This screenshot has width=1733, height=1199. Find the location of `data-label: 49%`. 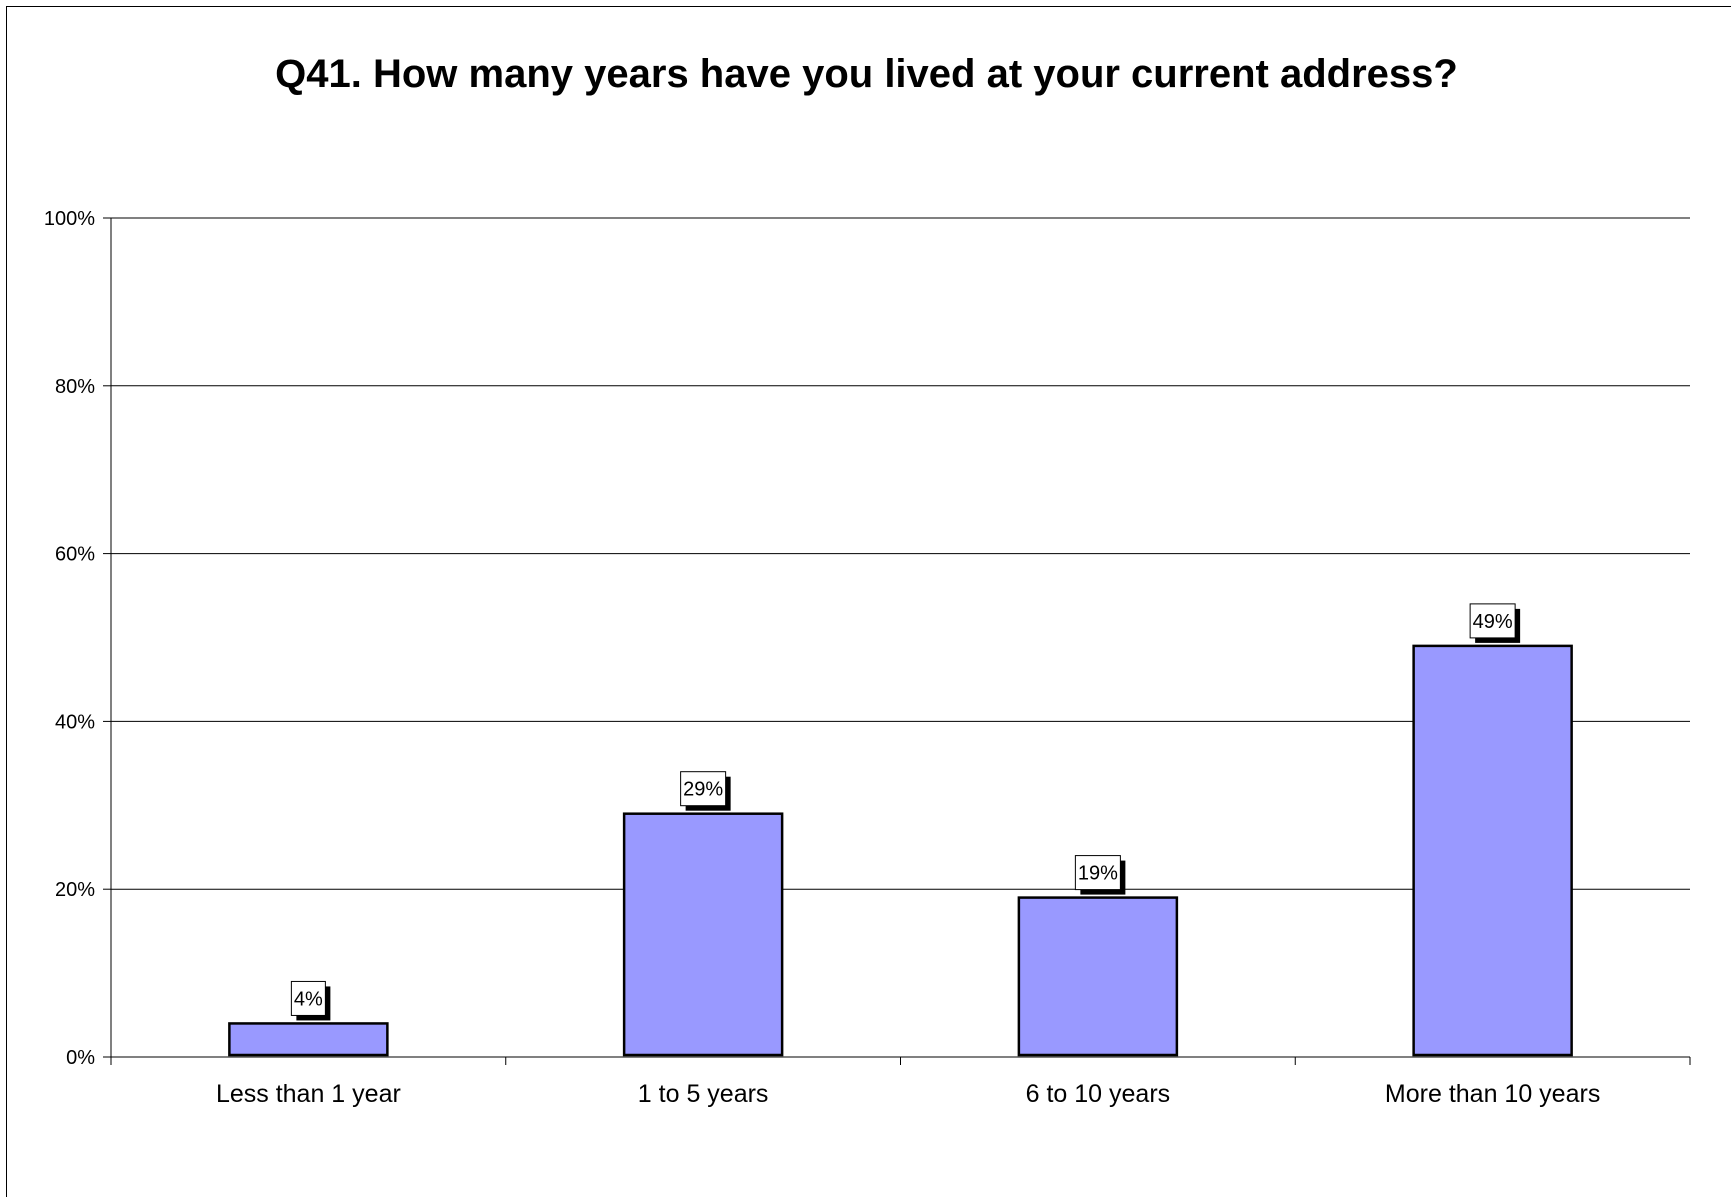

data-label: 49% is located at coordinates (1493, 622).